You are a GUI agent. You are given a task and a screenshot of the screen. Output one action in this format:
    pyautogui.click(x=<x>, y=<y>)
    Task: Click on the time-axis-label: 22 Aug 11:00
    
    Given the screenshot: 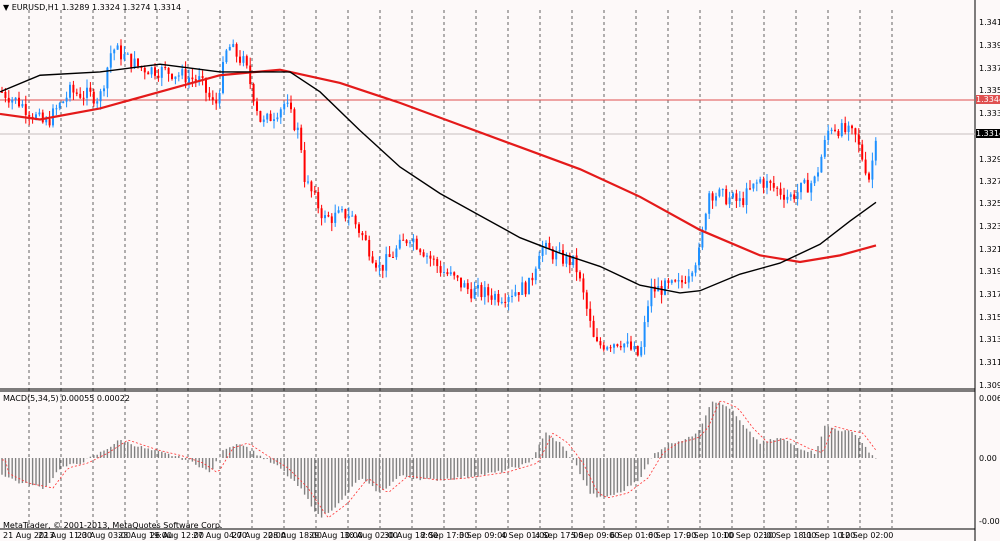 What is the action you would take?
    pyautogui.click(x=65, y=535)
    